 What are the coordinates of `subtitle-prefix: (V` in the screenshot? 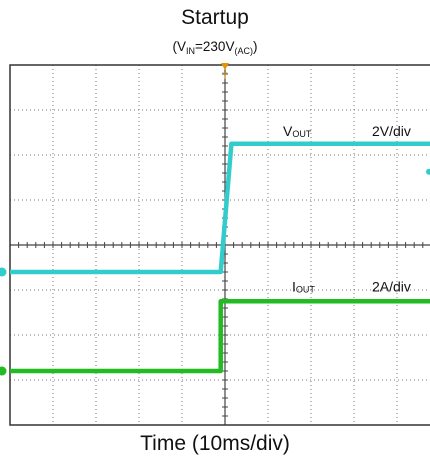 It's located at (179, 46).